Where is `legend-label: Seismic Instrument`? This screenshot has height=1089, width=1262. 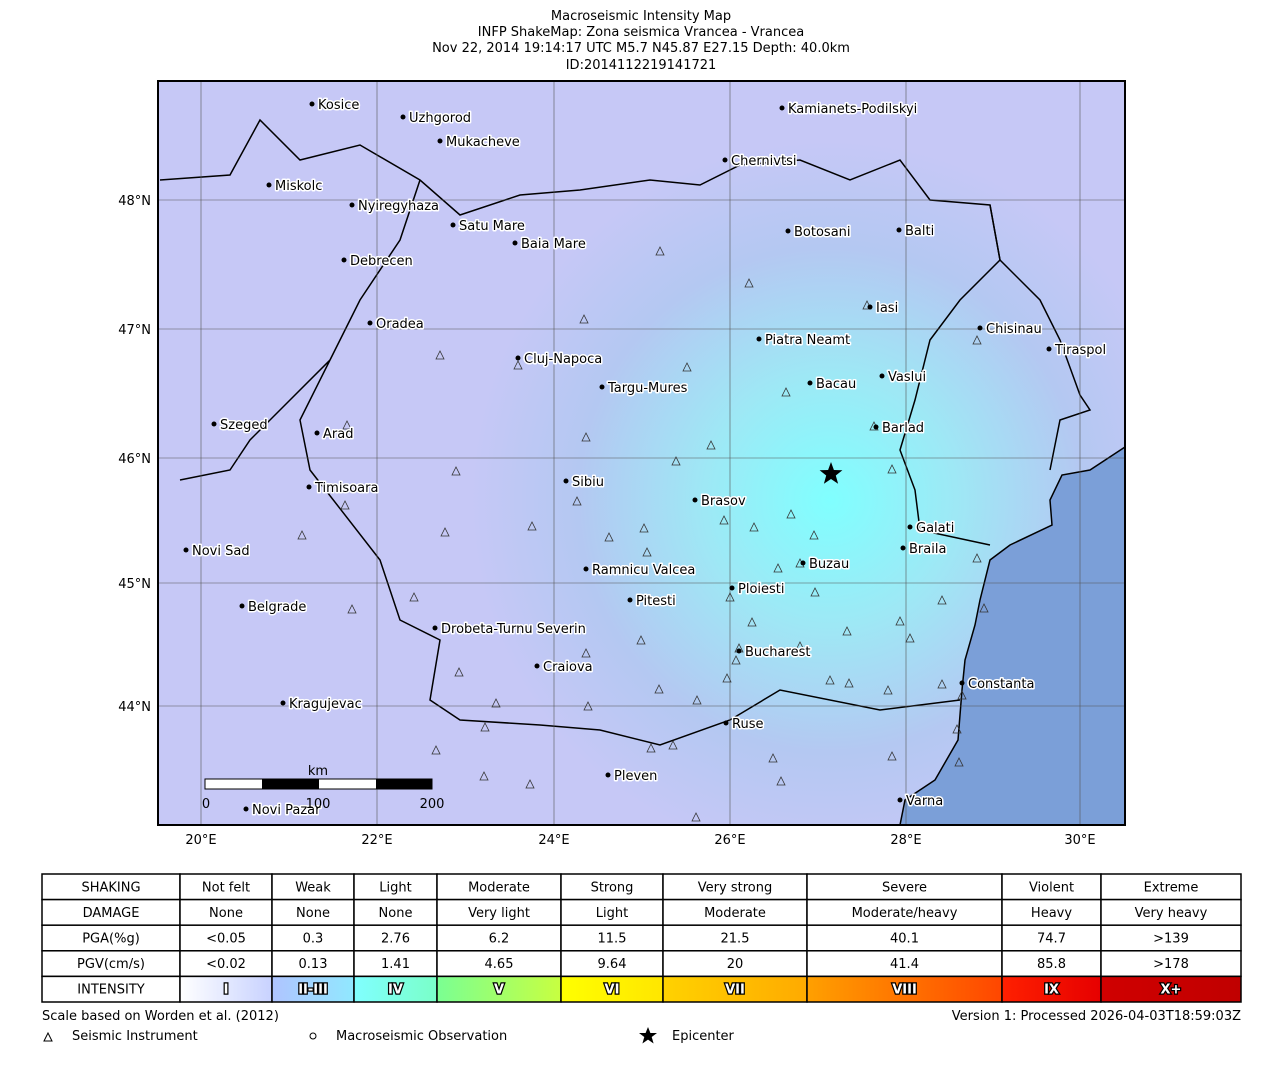
legend-label: Seismic Instrument is located at coordinates (135, 1036).